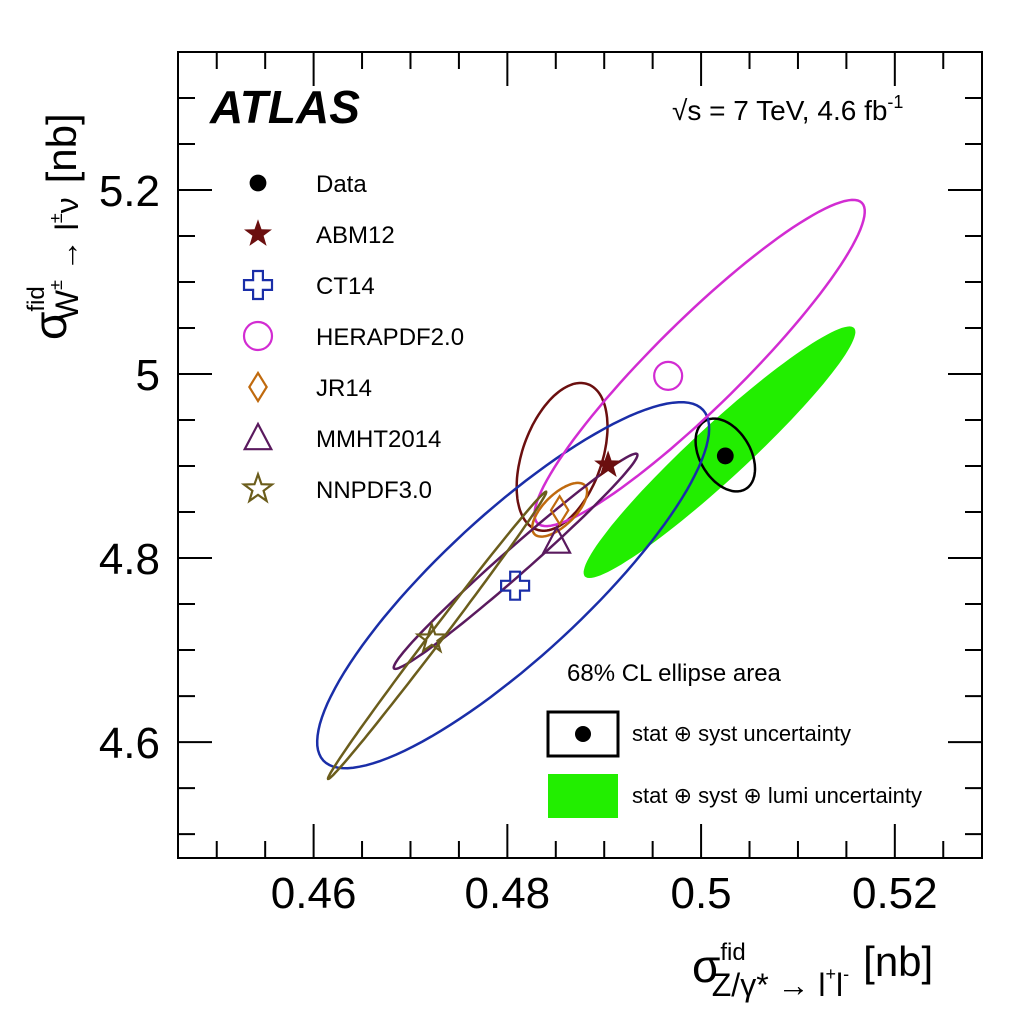 Image resolution: width=1024 pixels, height=1024 pixels. I want to click on lumi-legend-box, so click(583, 796).